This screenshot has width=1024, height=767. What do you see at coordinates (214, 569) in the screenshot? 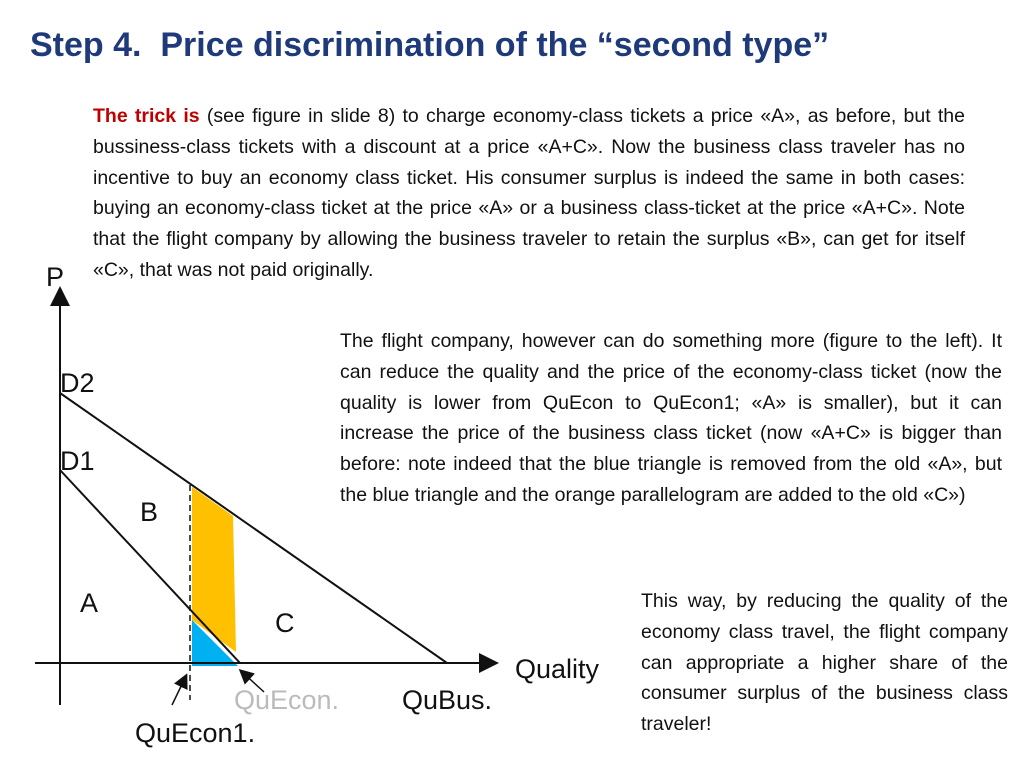
I see `orange-parallelogram` at bounding box center [214, 569].